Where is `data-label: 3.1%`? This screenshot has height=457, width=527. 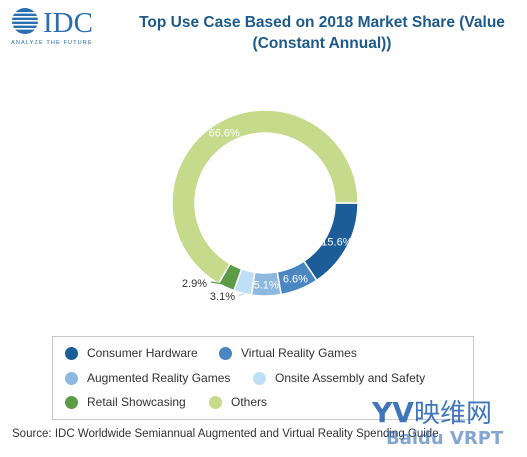
data-label: 3.1% is located at coordinates (222, 297).